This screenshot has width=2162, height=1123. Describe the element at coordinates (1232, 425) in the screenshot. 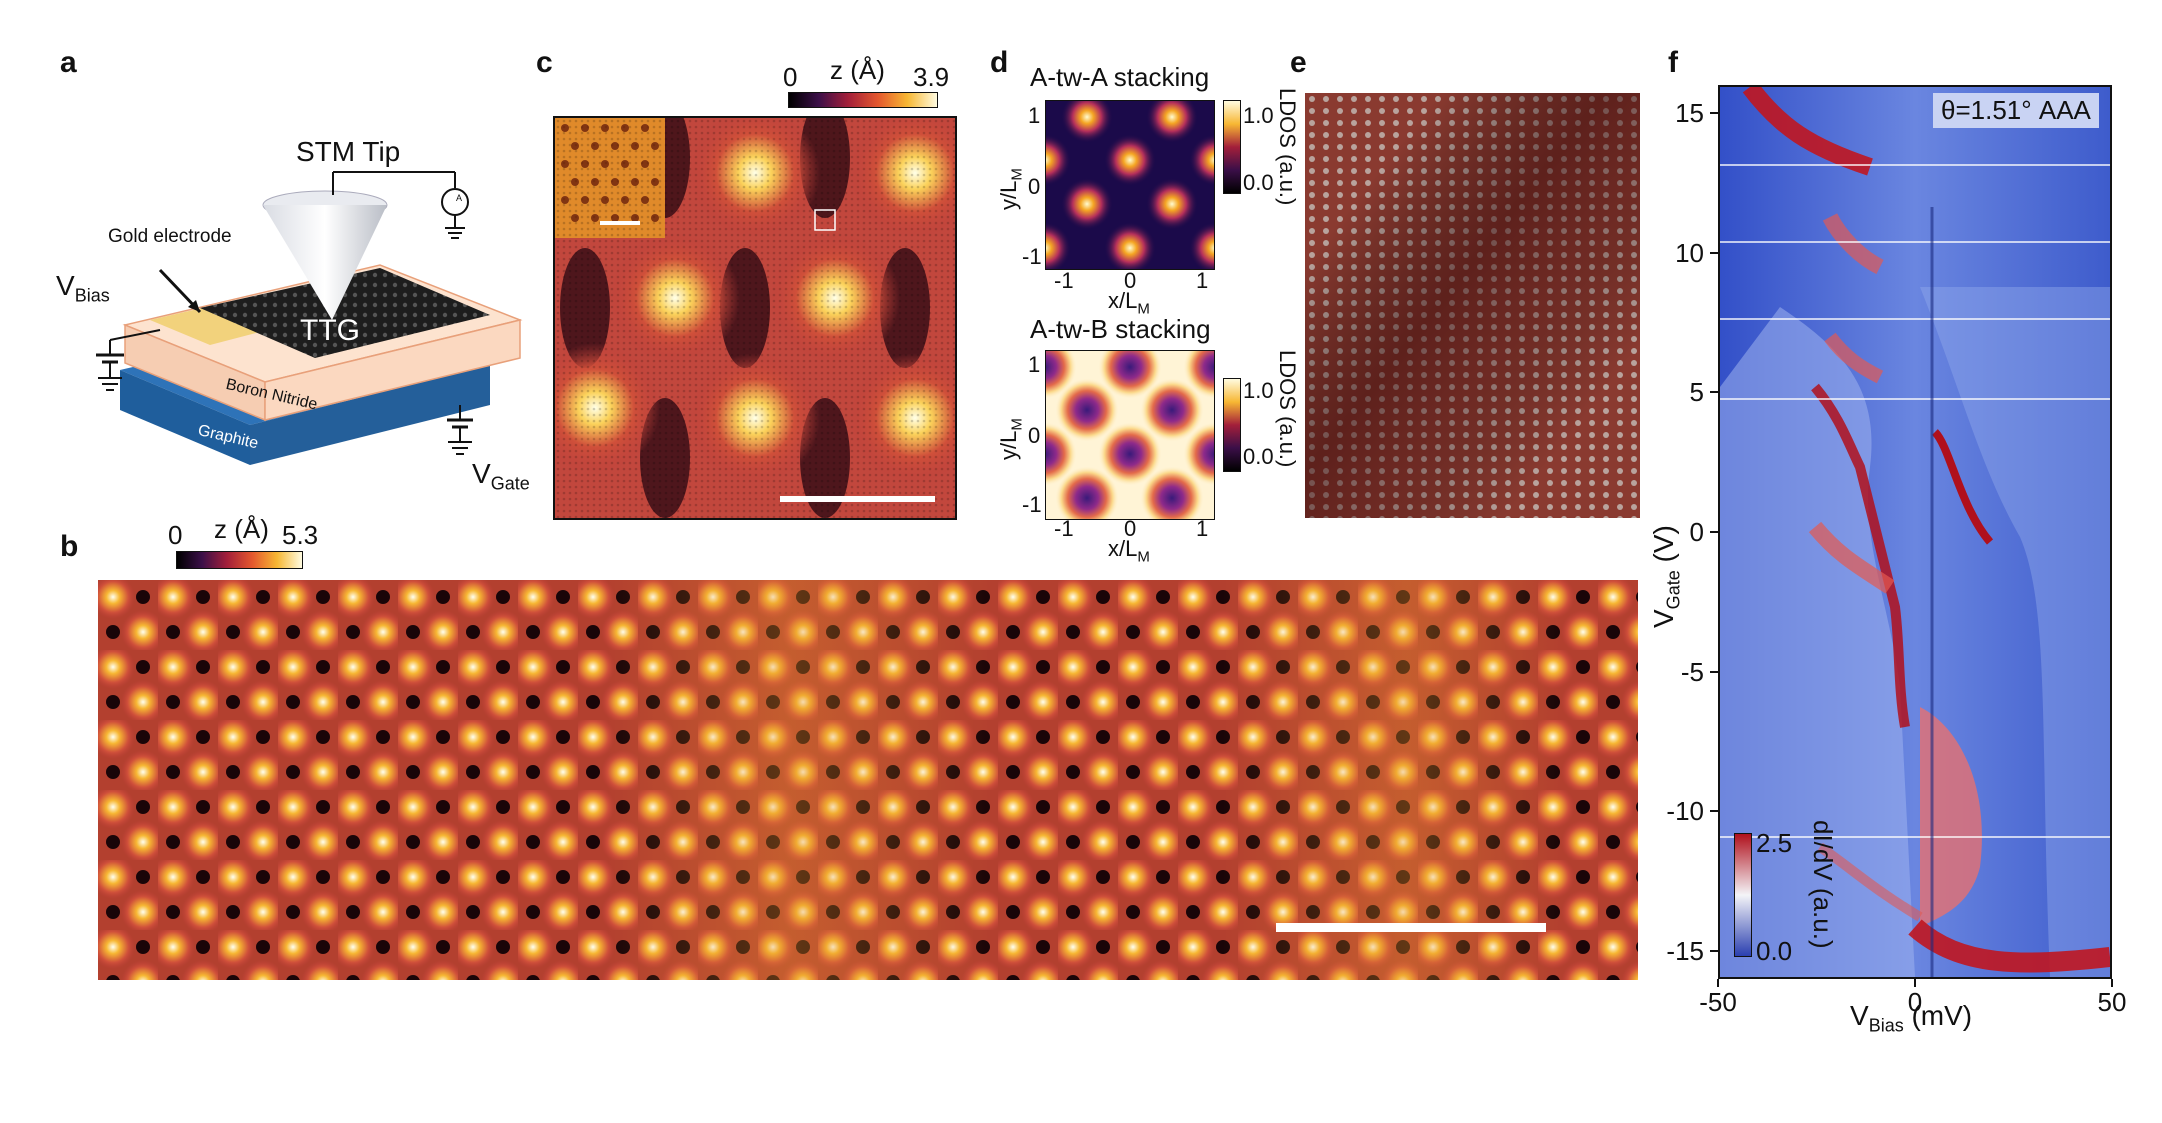

I see `d-bottom-colorbar` at that location.